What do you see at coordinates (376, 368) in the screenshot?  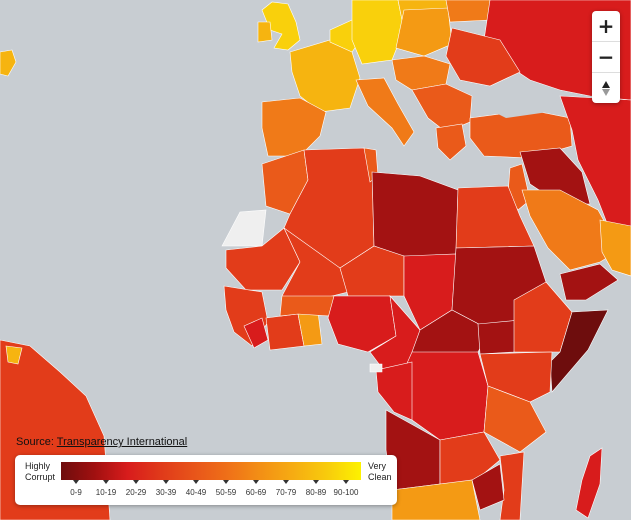 I see `region-equatorial-guinea` at bounding box center [376, 368].